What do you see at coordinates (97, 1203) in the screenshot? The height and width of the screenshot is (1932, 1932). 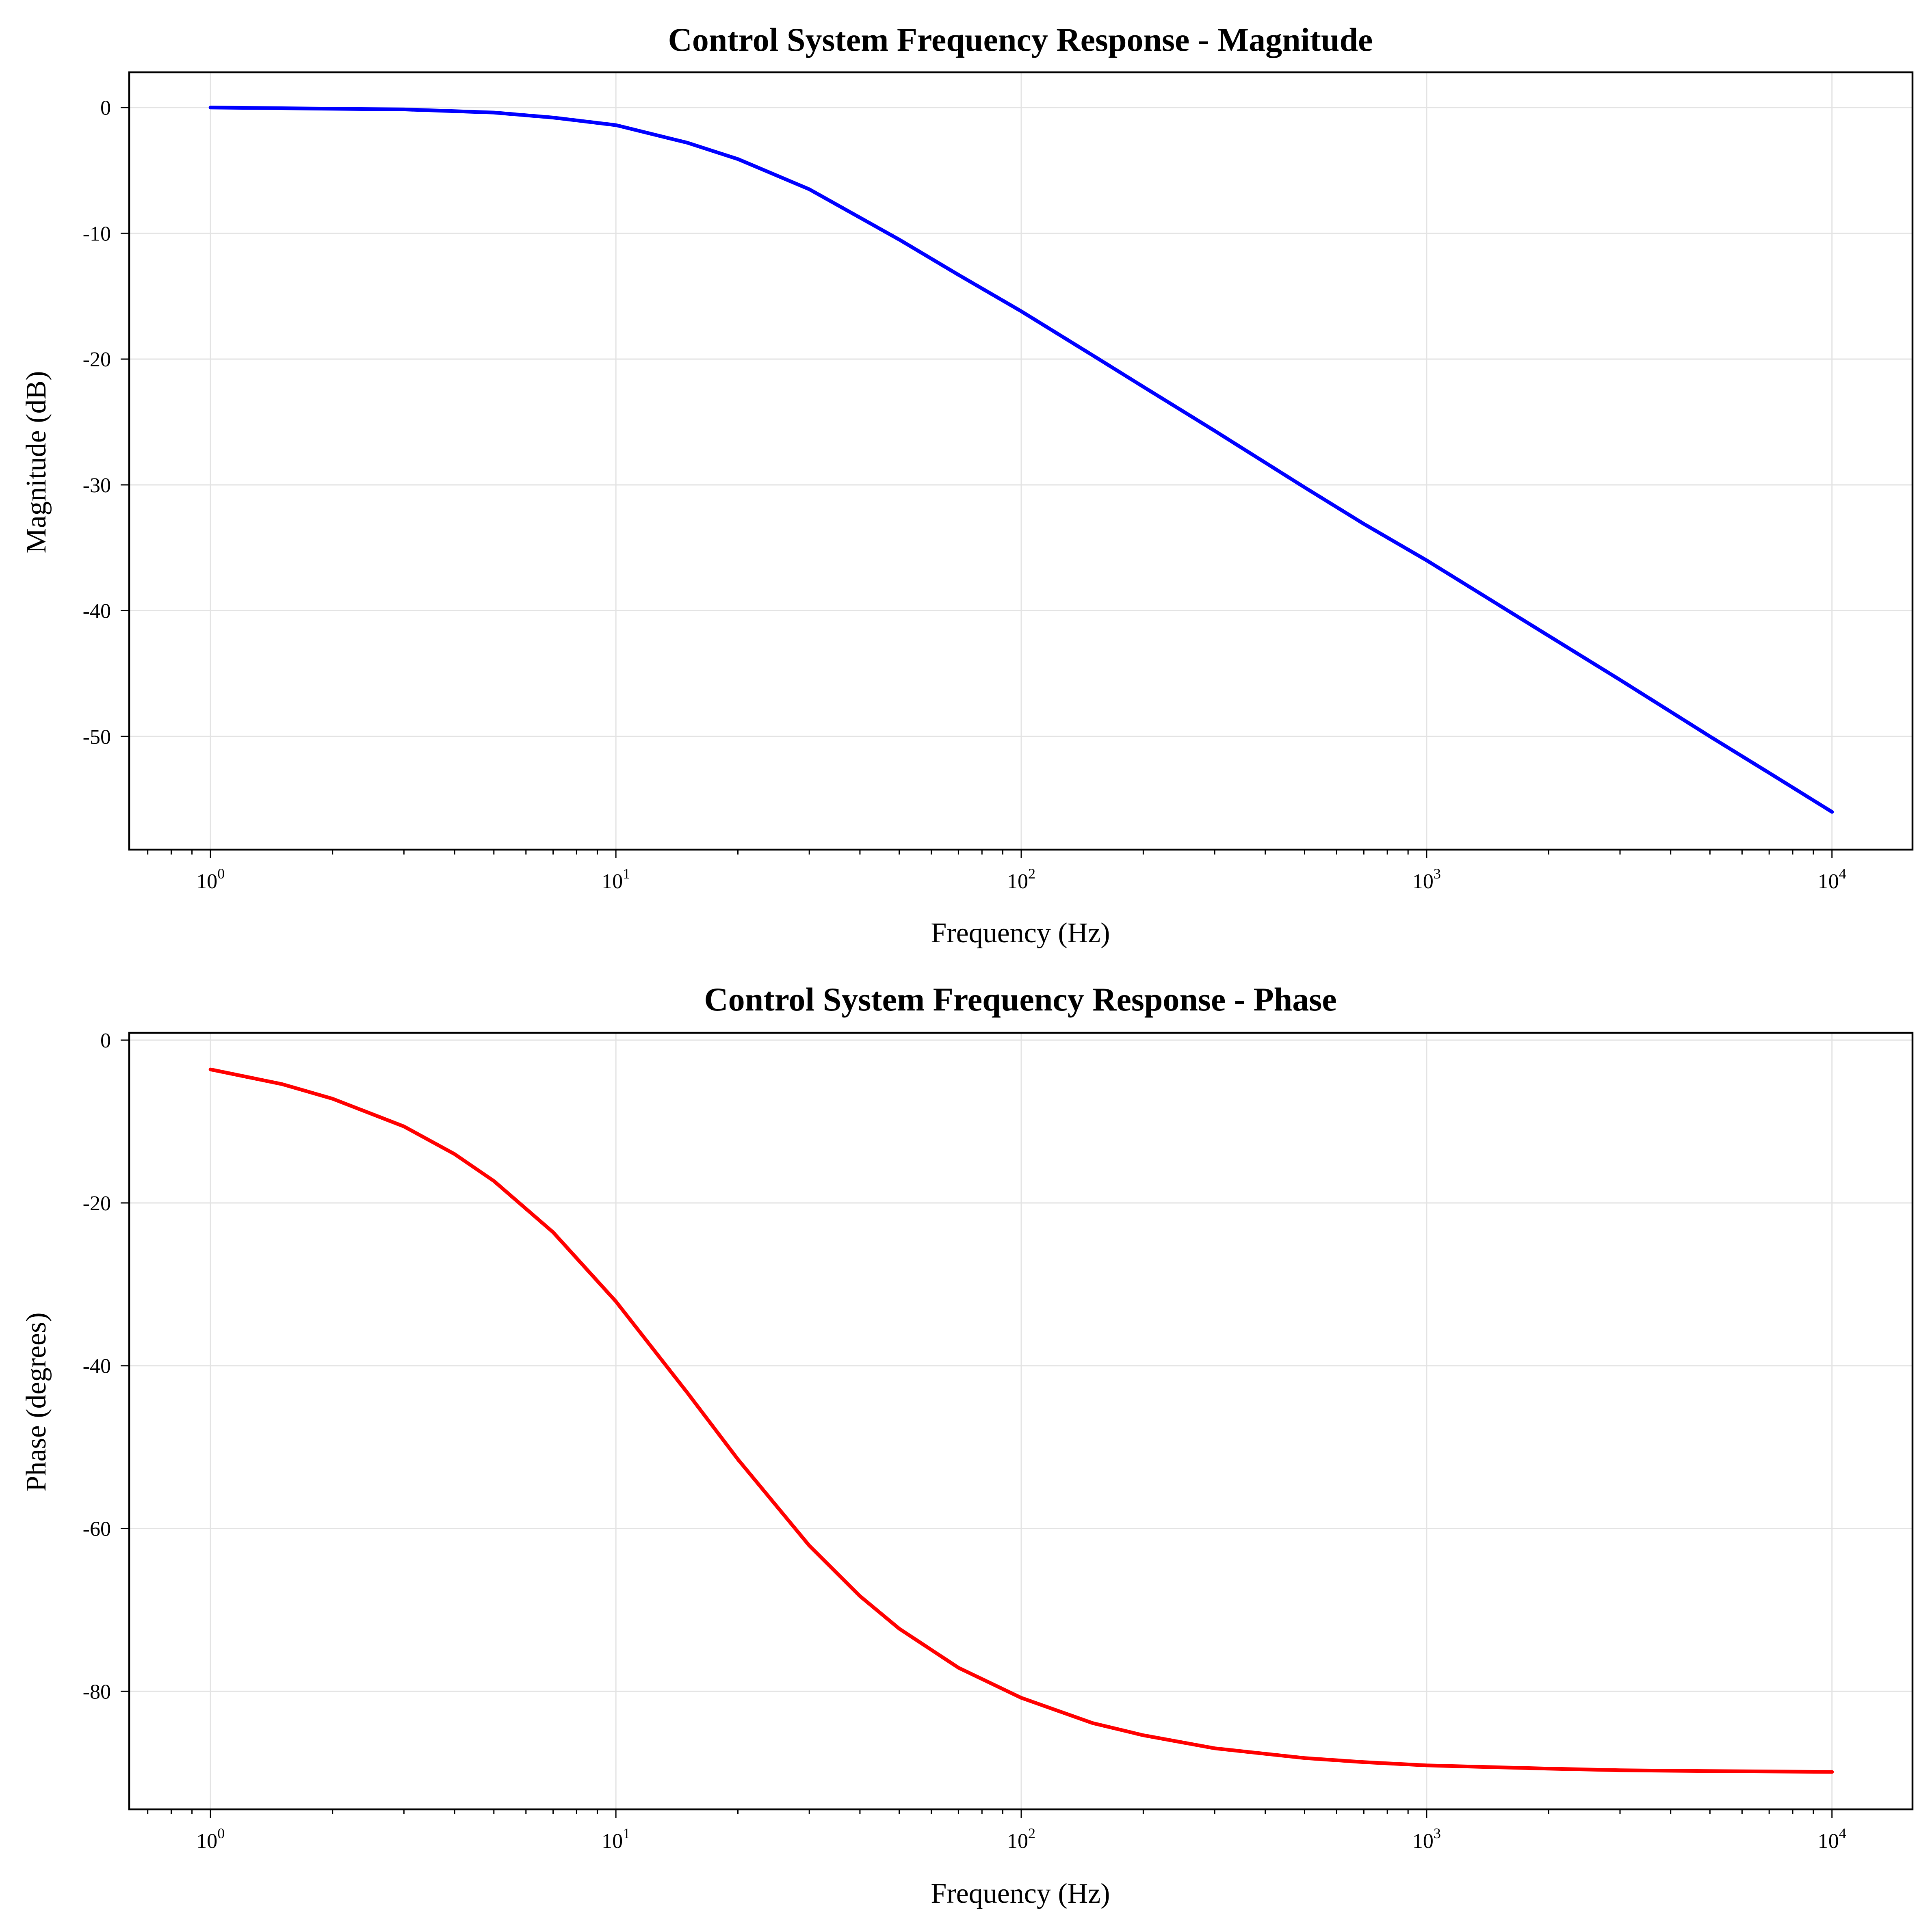 I see `phase-y-tick-label-1: -20` at bounding box center [97, 1203].